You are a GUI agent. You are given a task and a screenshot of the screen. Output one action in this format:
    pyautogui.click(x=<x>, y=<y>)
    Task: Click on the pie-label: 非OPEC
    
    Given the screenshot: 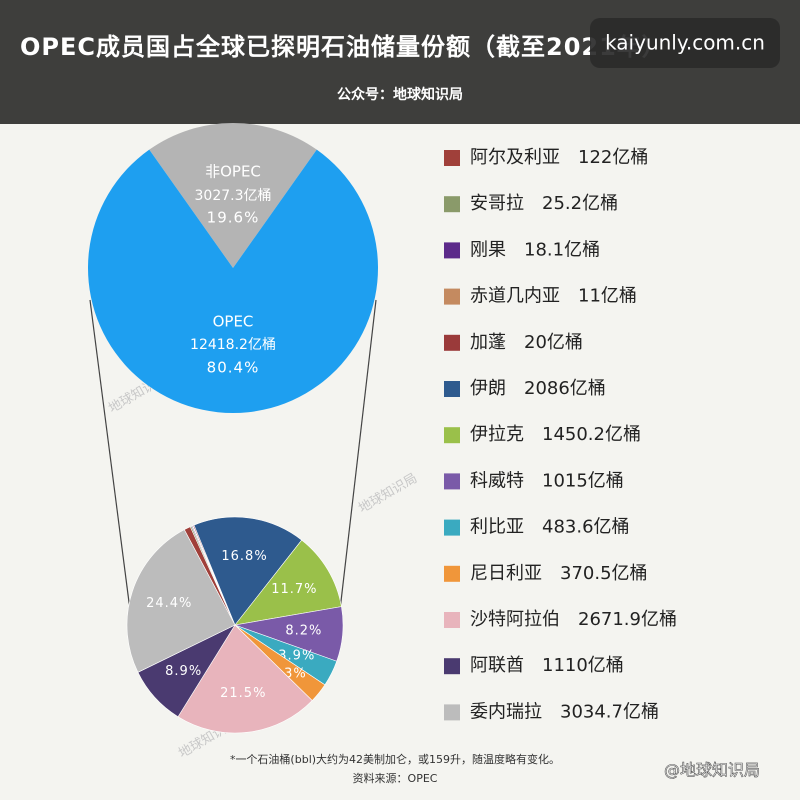 What is the action you would take?
    pyautogui.click(x=233, y=172)
    